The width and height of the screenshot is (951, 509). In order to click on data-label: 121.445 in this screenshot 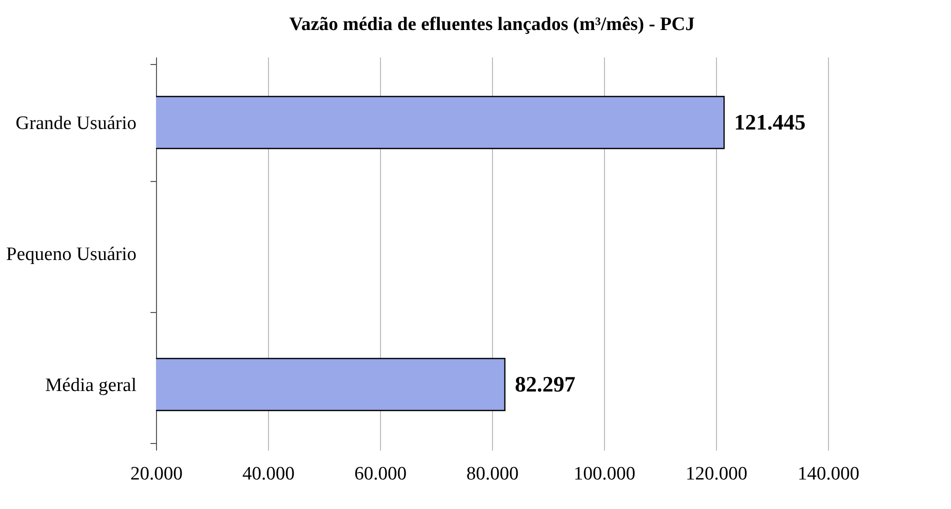, I will do `click(770, 122)`.